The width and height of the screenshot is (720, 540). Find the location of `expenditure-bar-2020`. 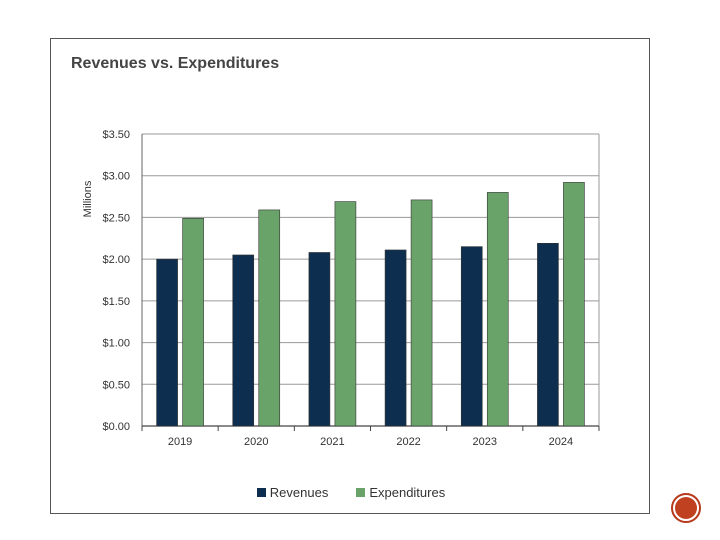

expenditure-bar-2020 is located at coordinates (269, 318).